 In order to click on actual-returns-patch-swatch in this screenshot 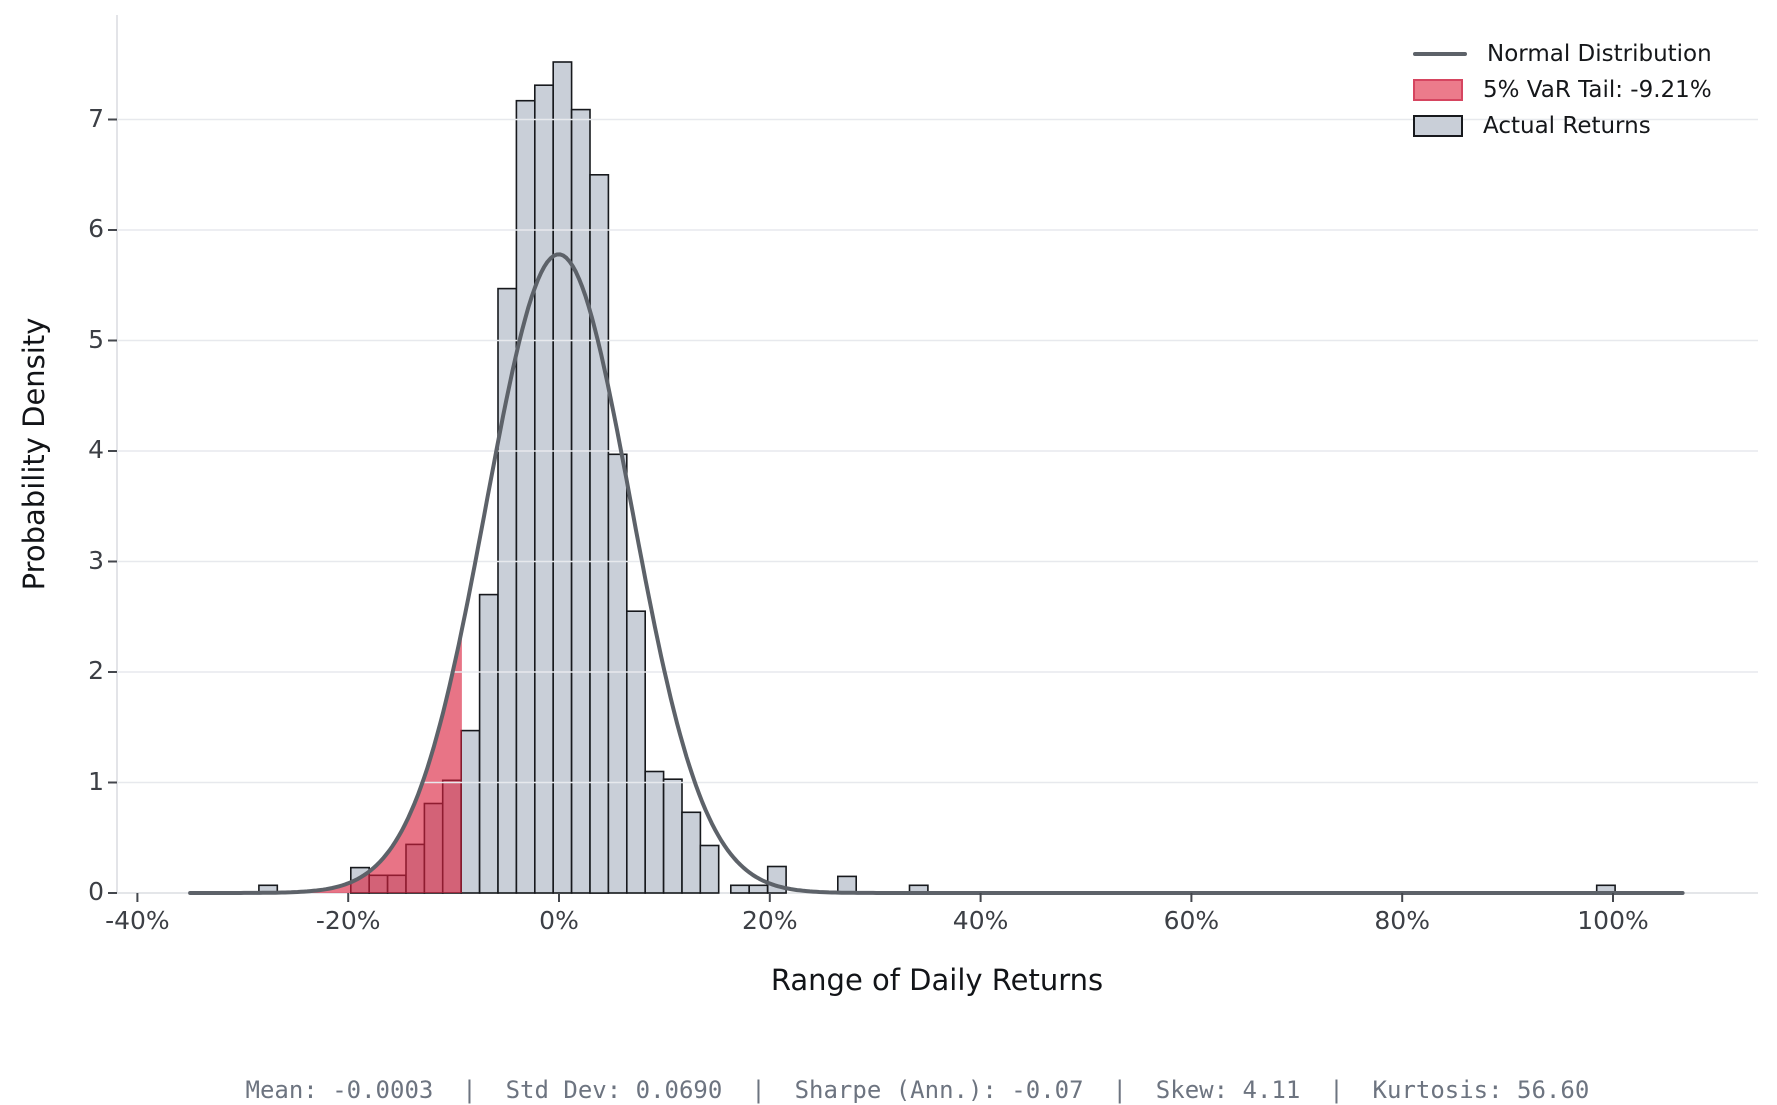, I will do `click(1438, 126)`.